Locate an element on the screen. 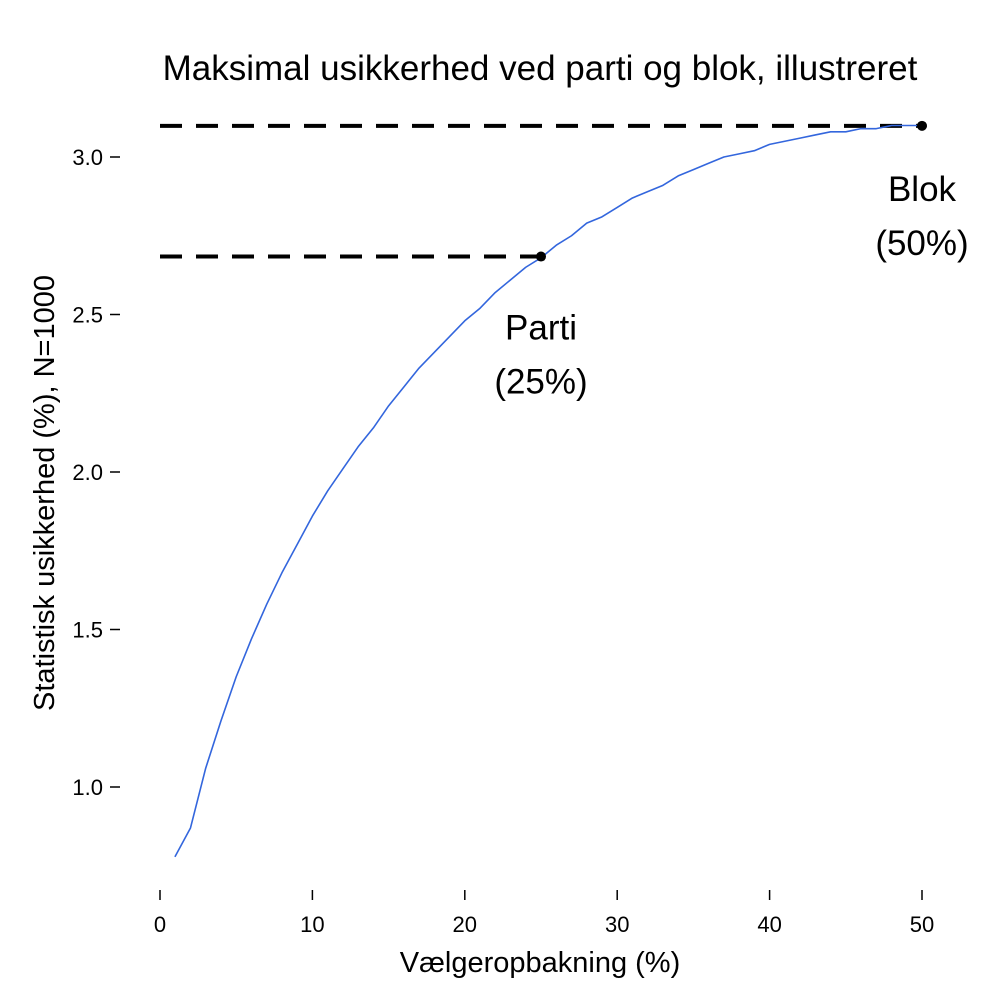  x-axis: 0 10 20 30 40 50 is located at coordinates (544, 913).